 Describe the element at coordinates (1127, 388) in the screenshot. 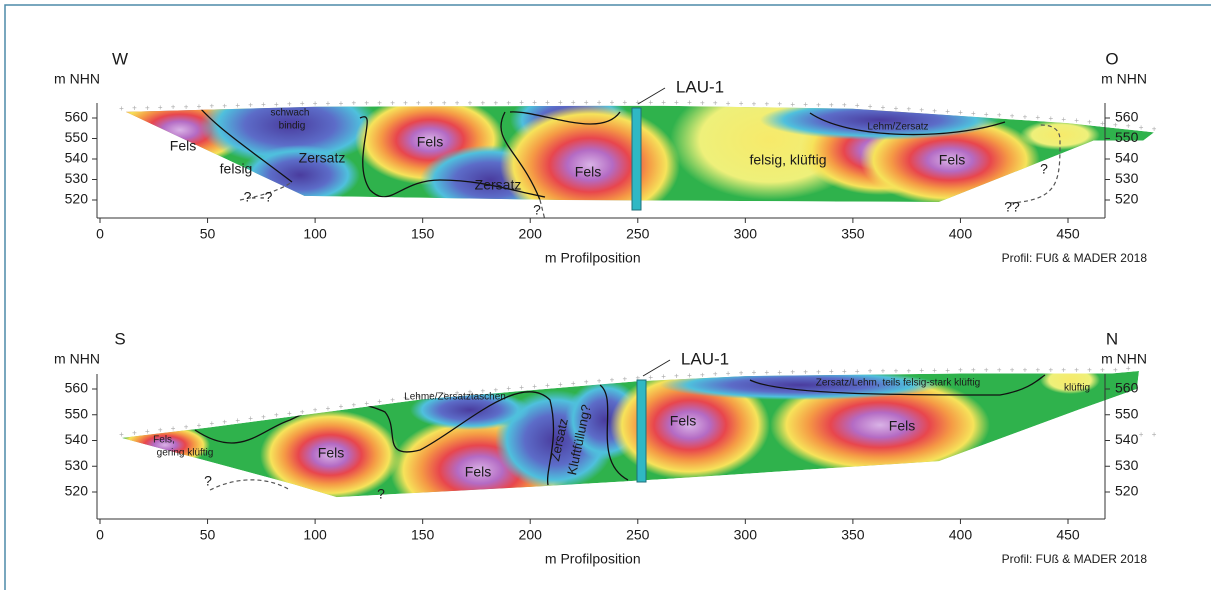

I see `y-tick-label: 560` at that location.